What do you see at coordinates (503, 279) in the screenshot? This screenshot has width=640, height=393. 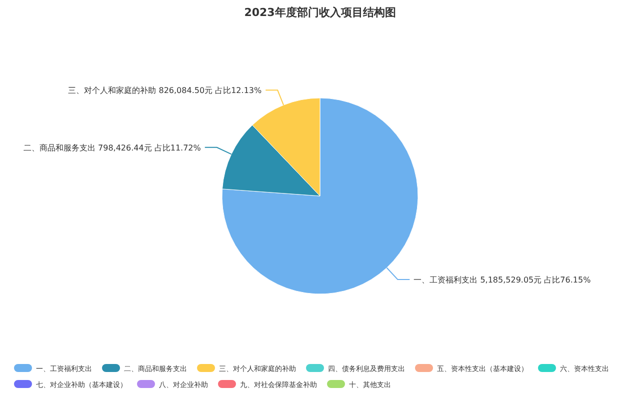 I see `data-label: 一、工资福利支出 5,185,529.05元 占比76.15%` at bounding box center [503, 279].